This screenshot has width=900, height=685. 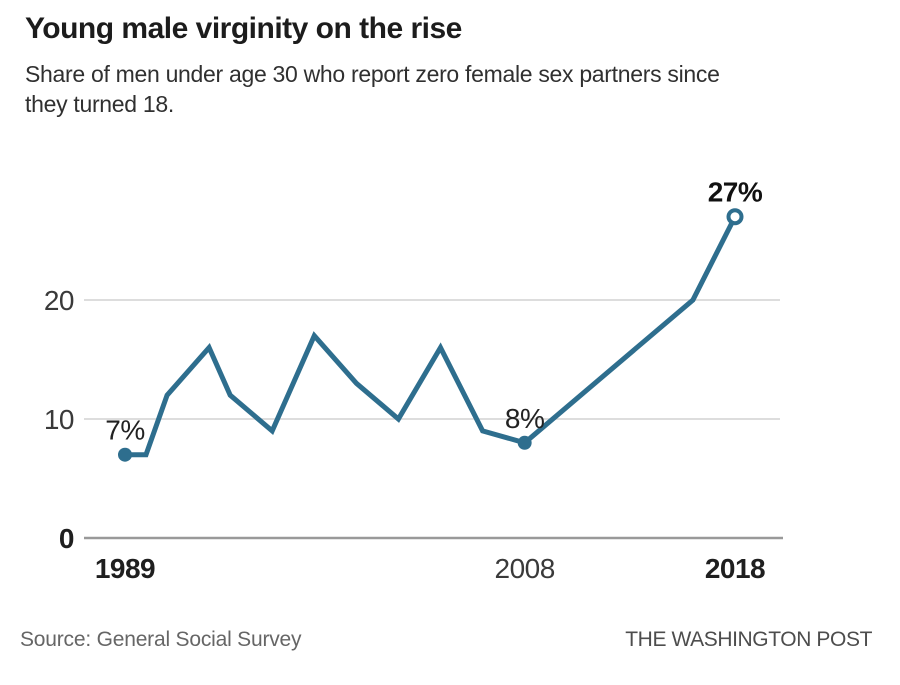 What do you see at coordinates (66, 538) in the screenshot?
I see `y-axis-tick-label: 0` at bounding box center [66, 538].